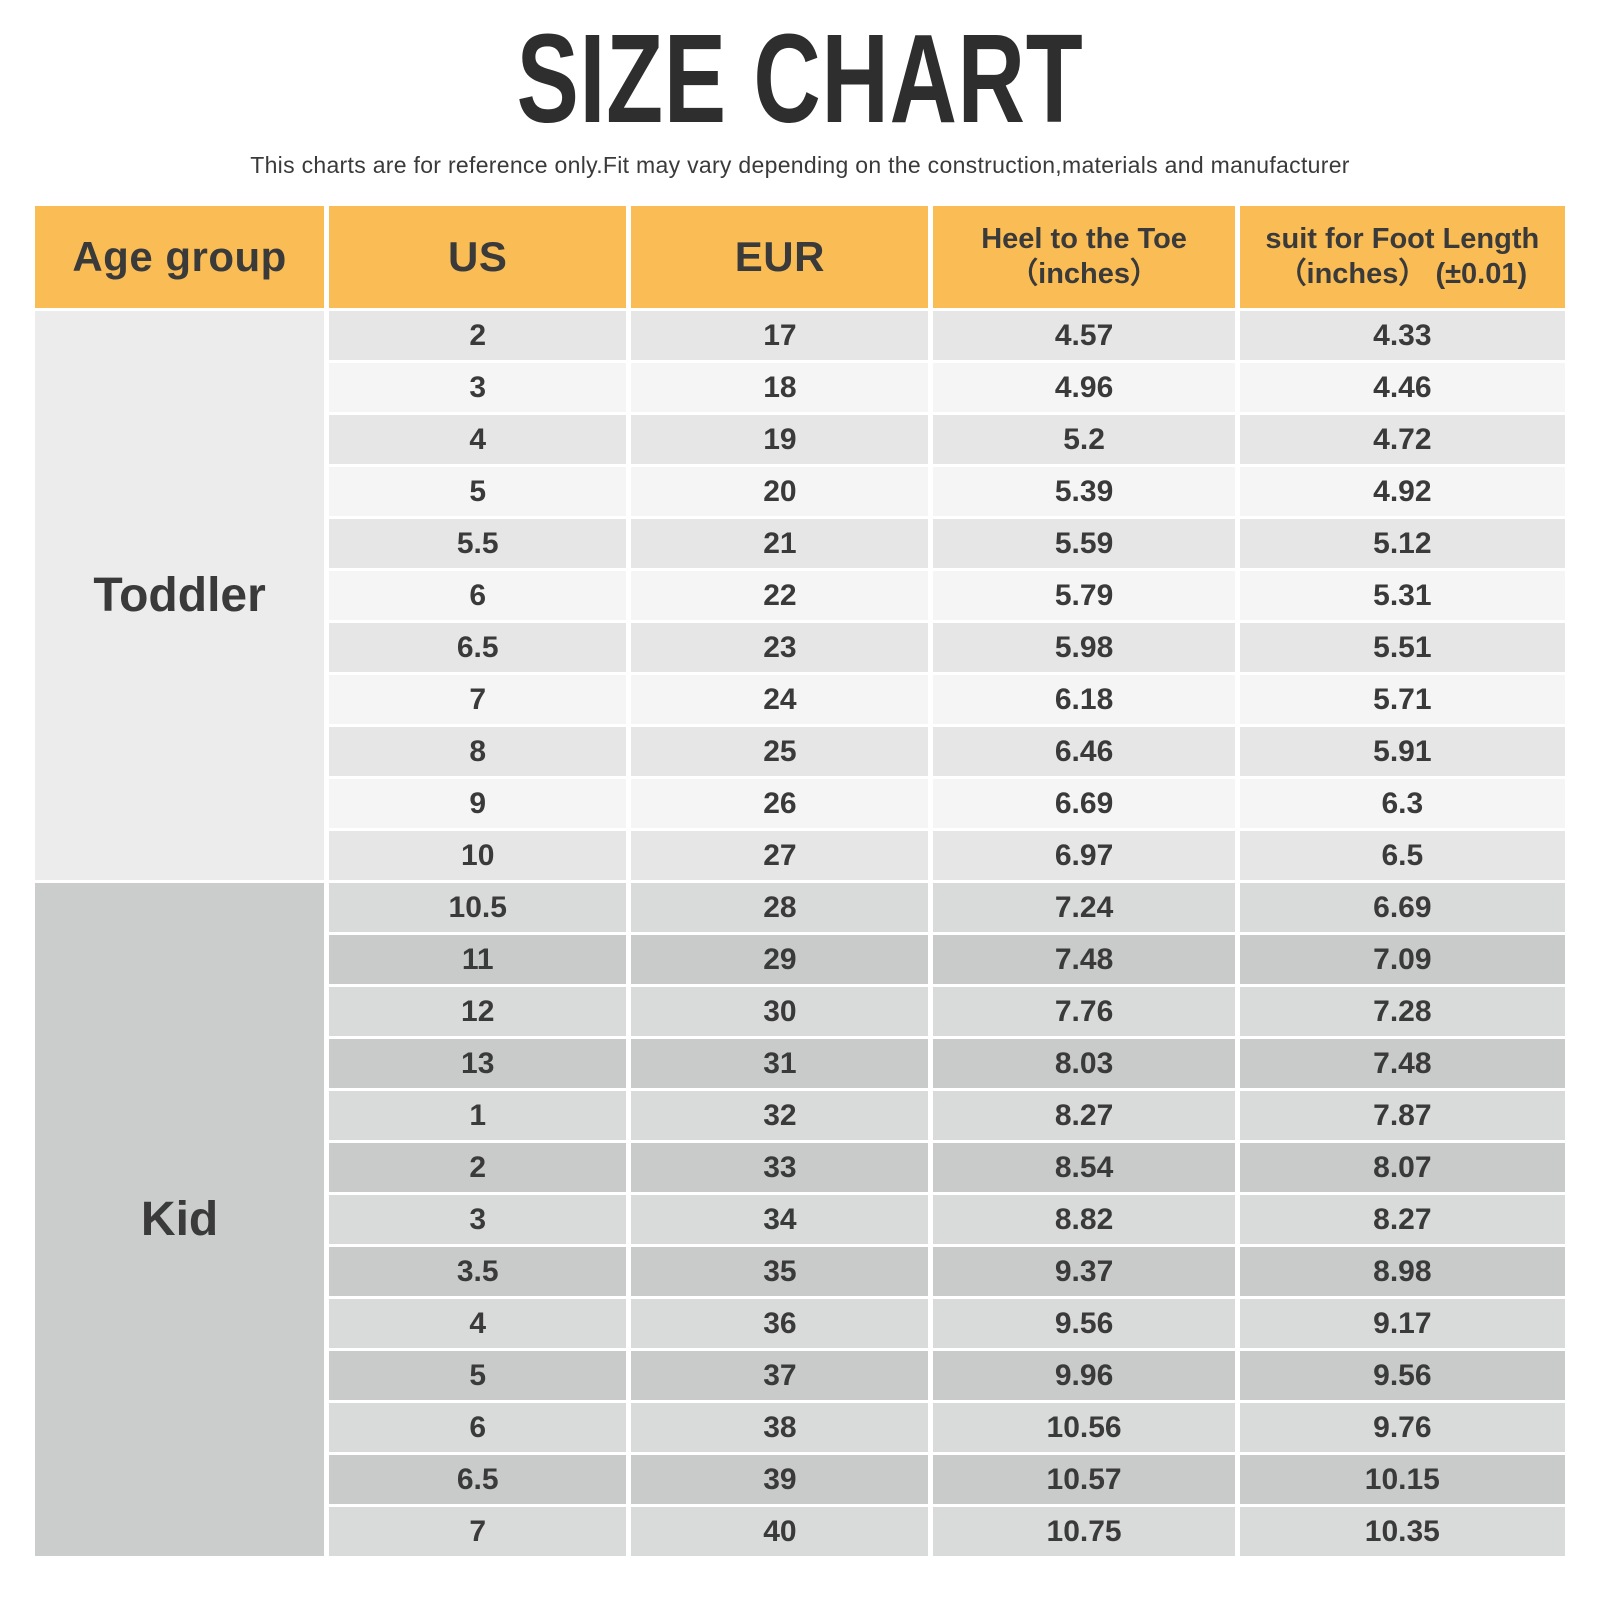 This screenshot has height=1600, width=1600. Describe the element at coordinates (478, 1375) in the screenshot. I see `table-cell: 5` at that location.